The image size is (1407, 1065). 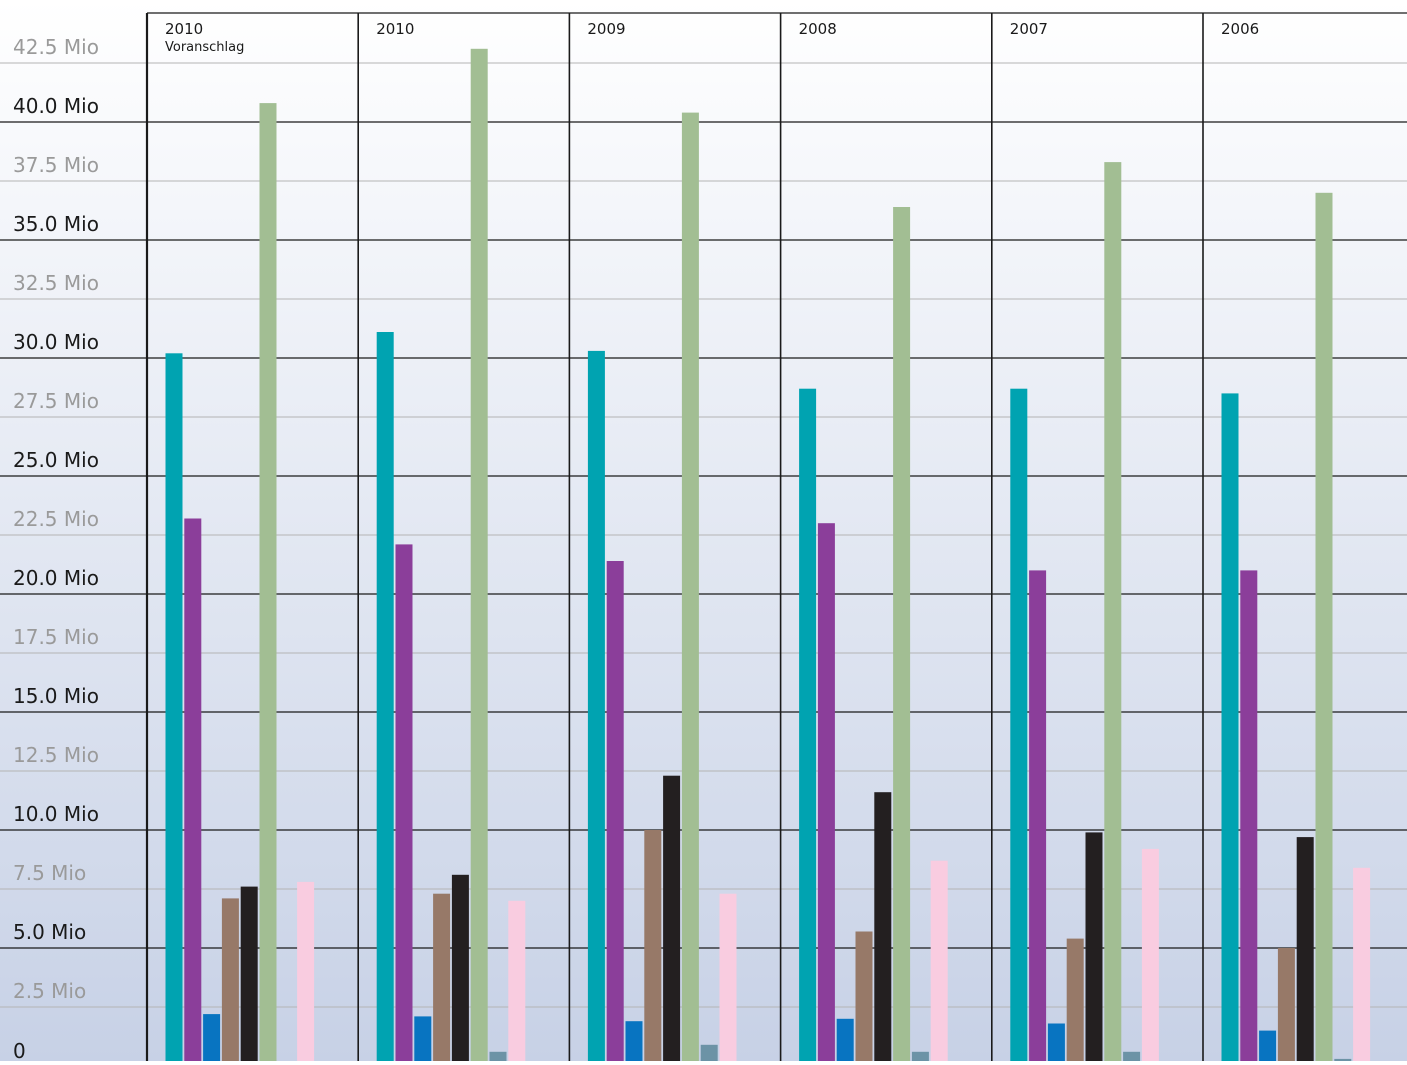 I want to click on y-tick-label: 42.5 Mio, so click(x=56, y=47).